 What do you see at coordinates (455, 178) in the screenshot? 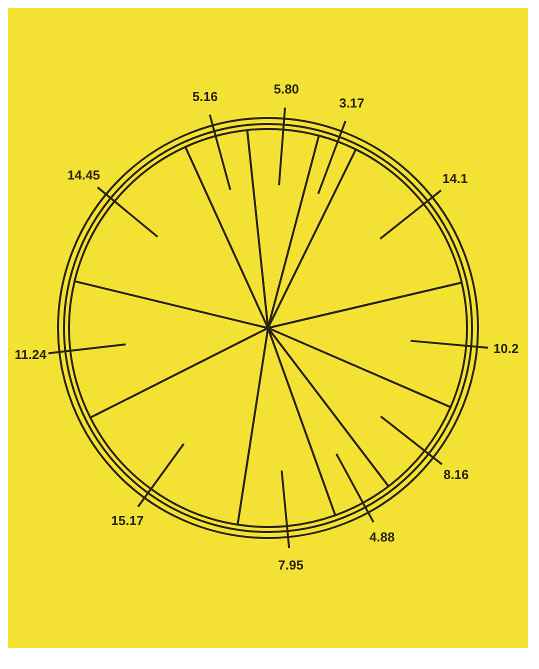
I see `data-label: 14.1` at bounding box center [455, 178].